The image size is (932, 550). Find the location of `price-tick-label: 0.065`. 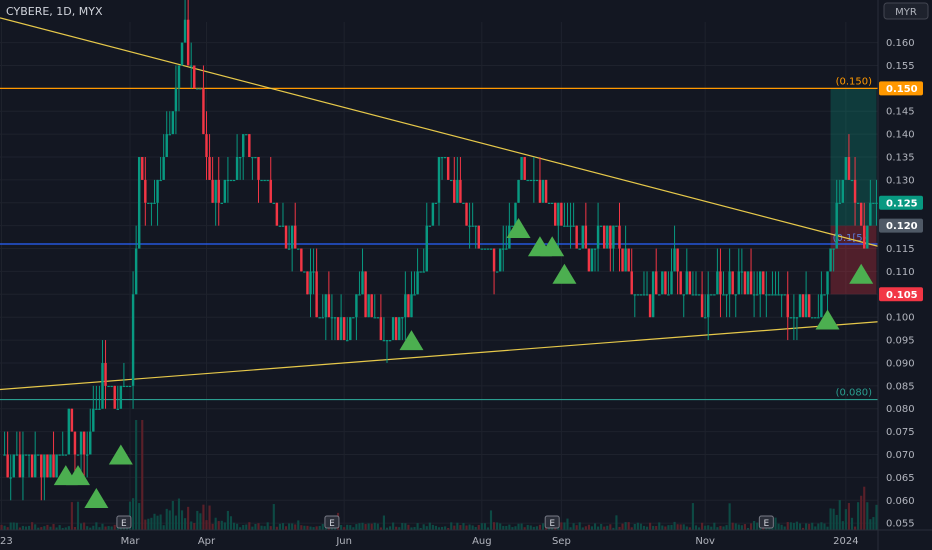

price-tick-label: 0.065 is located at coordinates (900, 478).